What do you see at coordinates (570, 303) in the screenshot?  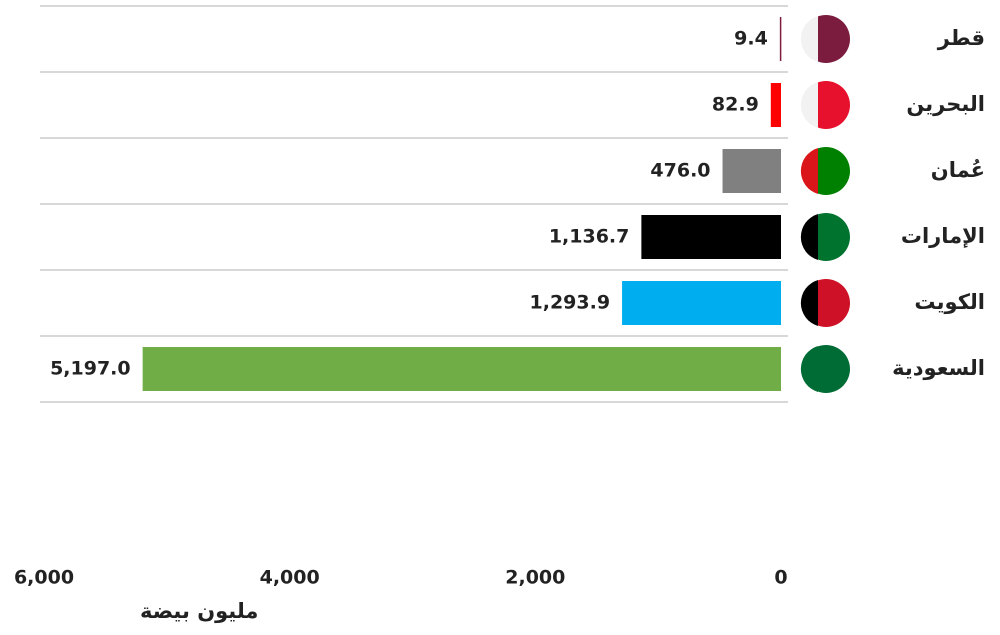 I see `value-label: 1,293.9` at bounding box center [570, 303].